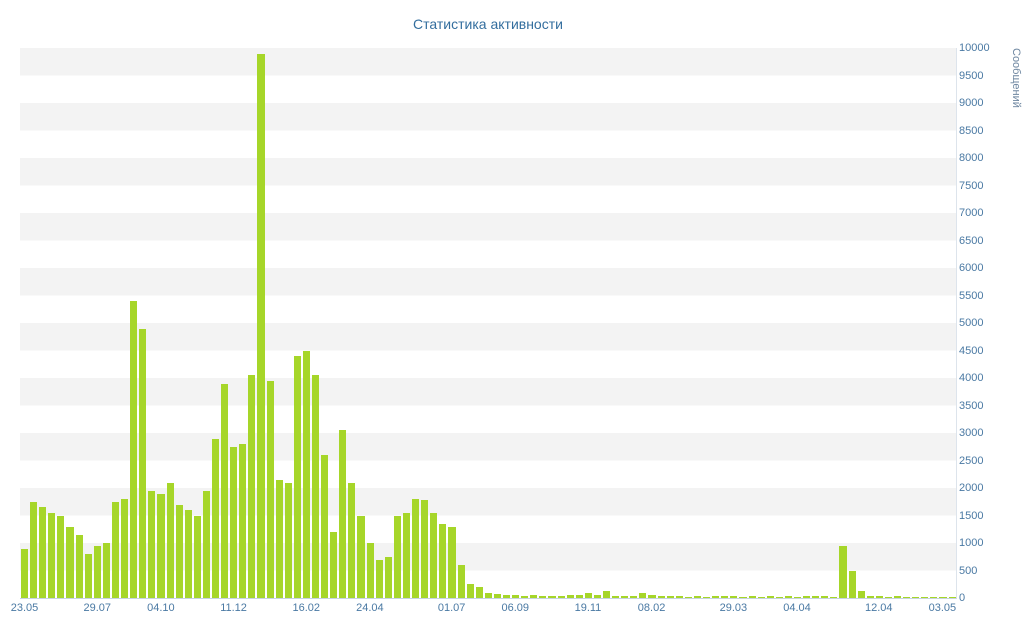 The height and width of the screenshot is (640, 1024). What do you see at coordinates (971, 378) in the screenshot?
I see `y-tick-label: 4000` at bounding box center [971, 378].